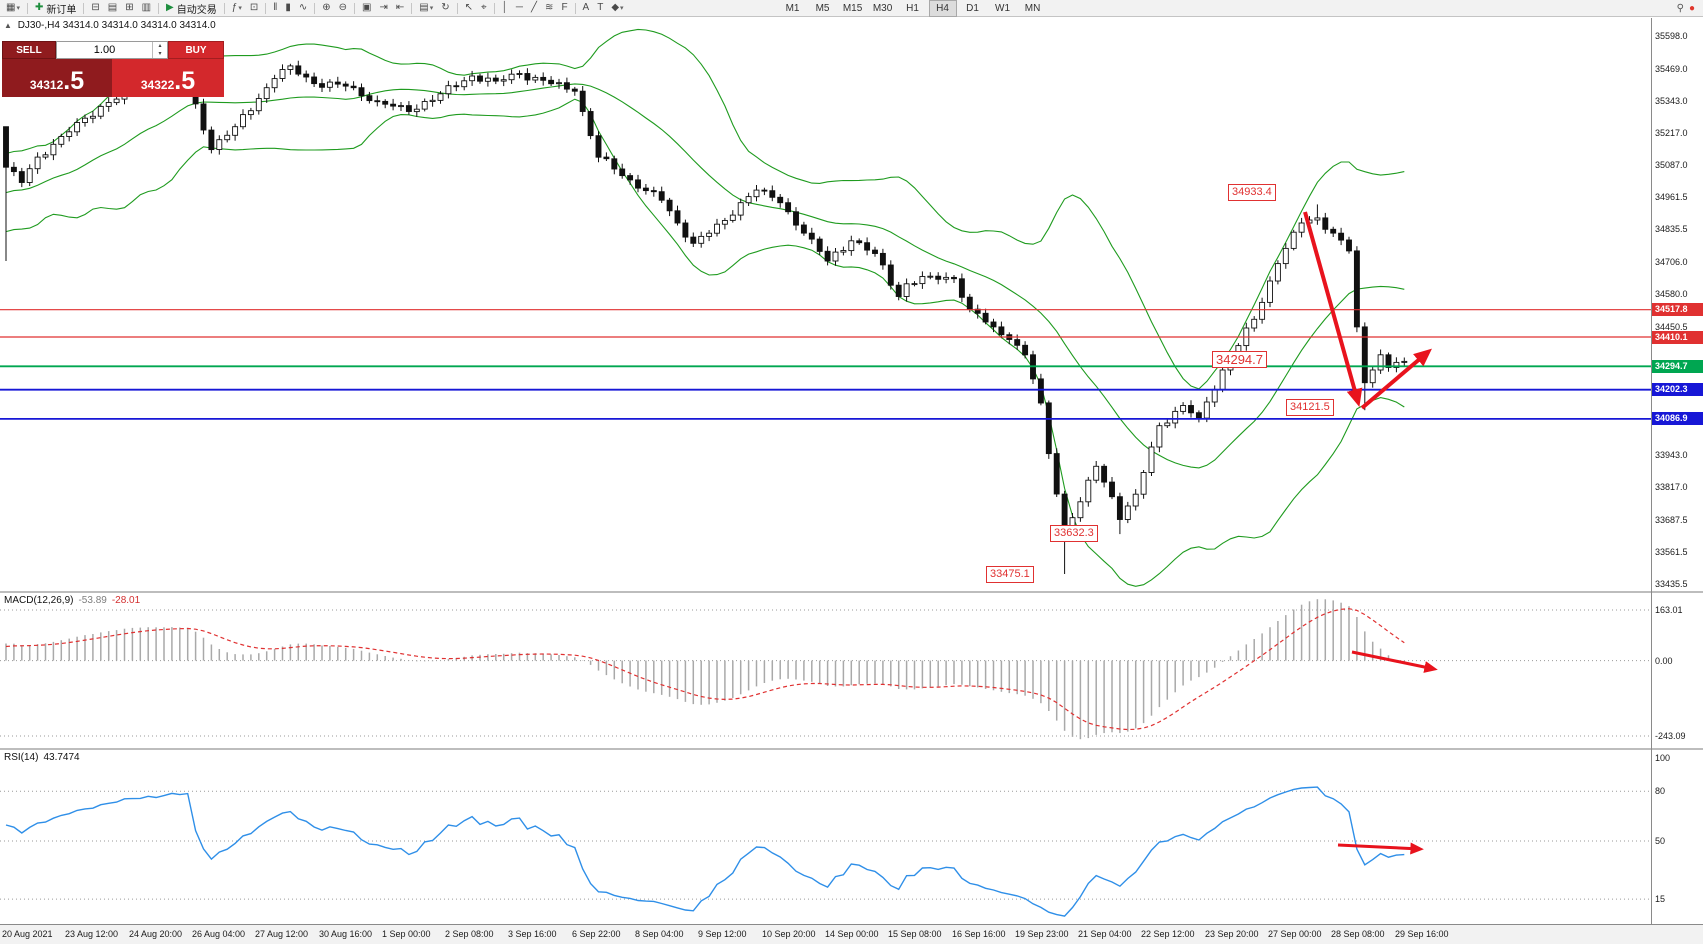  I want to click on time-axis-label: 9 Sep 12:00, so click(722, 934).